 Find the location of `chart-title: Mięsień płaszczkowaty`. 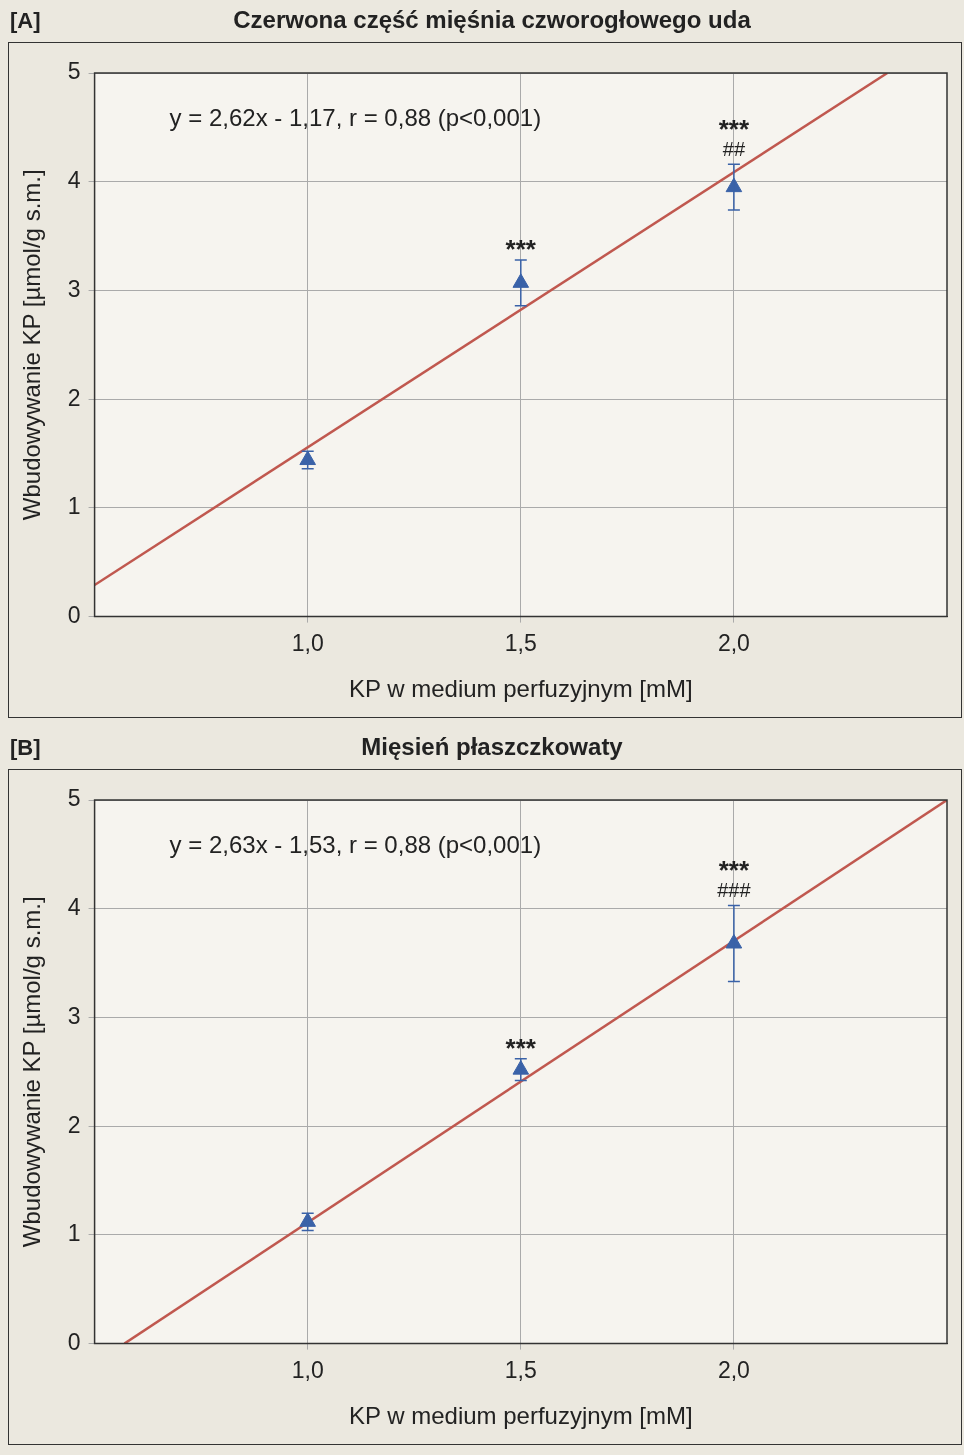

chart-title: Mięsień płaszczkowaty is located at coordinates (492, 746).